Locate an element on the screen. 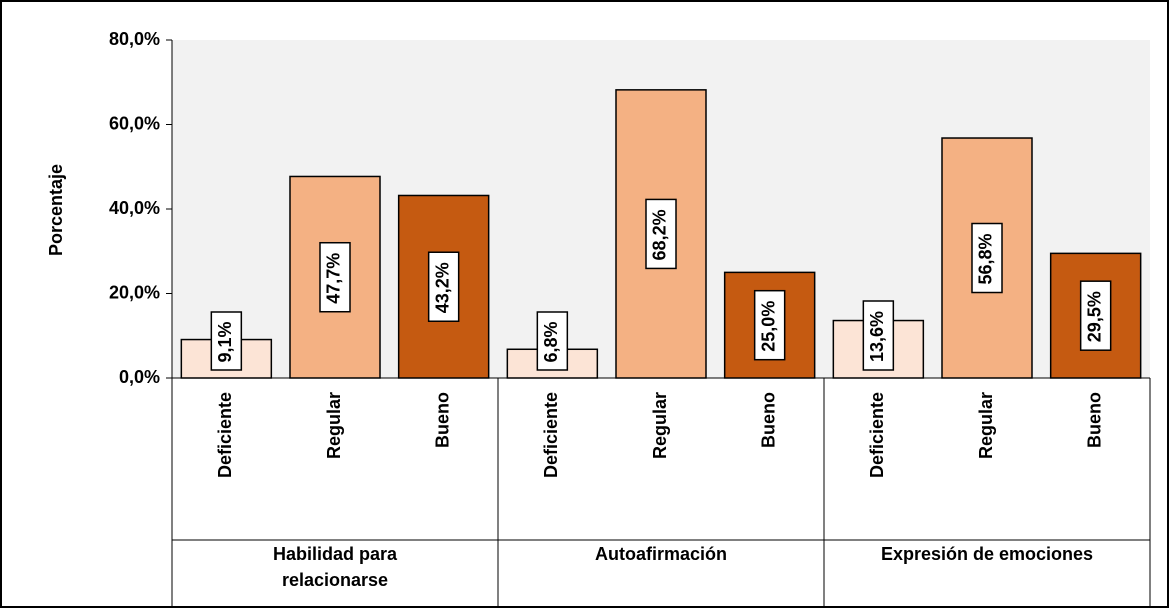  data-label: 9,1% is located at coordinates (225, 341).